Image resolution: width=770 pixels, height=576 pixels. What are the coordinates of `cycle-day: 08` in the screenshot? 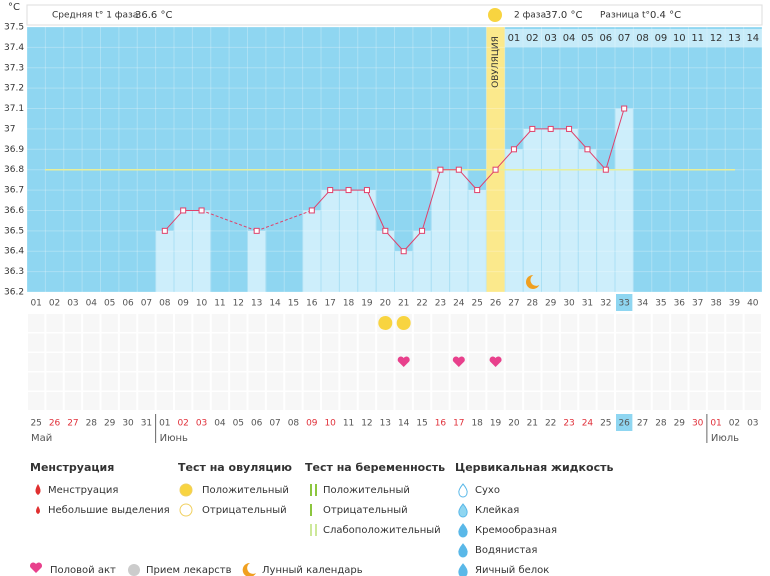 It's located at (165, 304).